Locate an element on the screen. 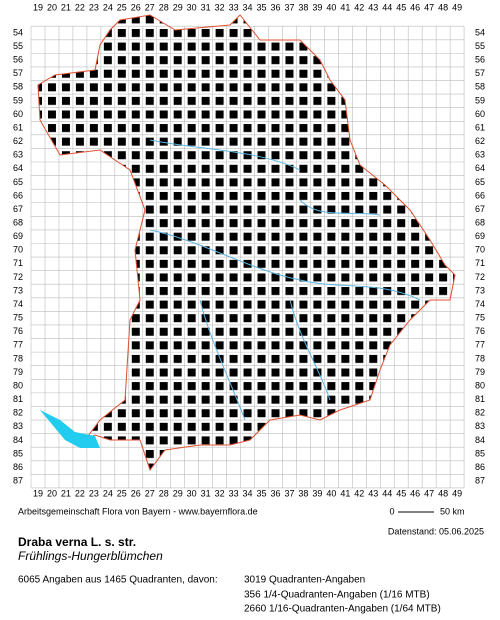  row-label: 73 is located at coordinates (480, 290).